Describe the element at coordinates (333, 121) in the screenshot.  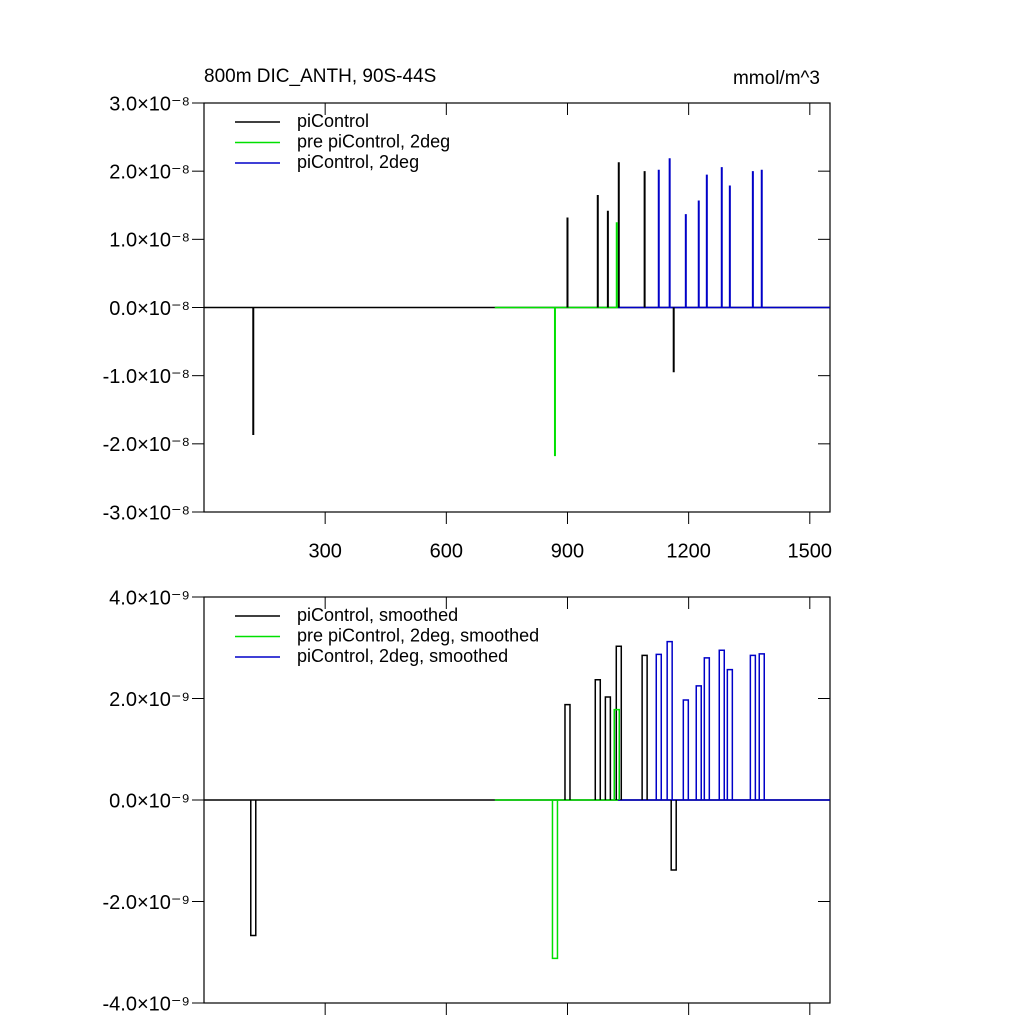
I see `legend-label: piControl` at that location.